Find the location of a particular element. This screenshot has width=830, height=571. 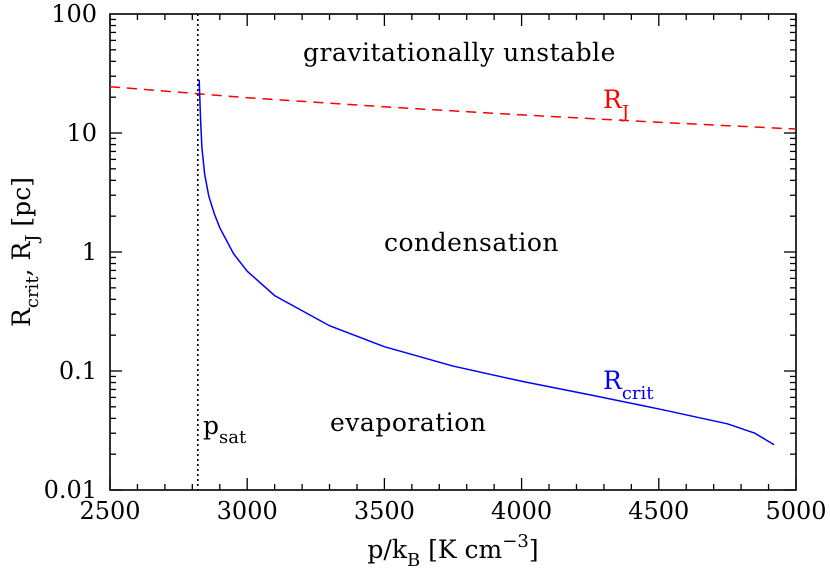

y-axis-title: Rcrit, RJ [pc] is located at coordinates (25, 252).